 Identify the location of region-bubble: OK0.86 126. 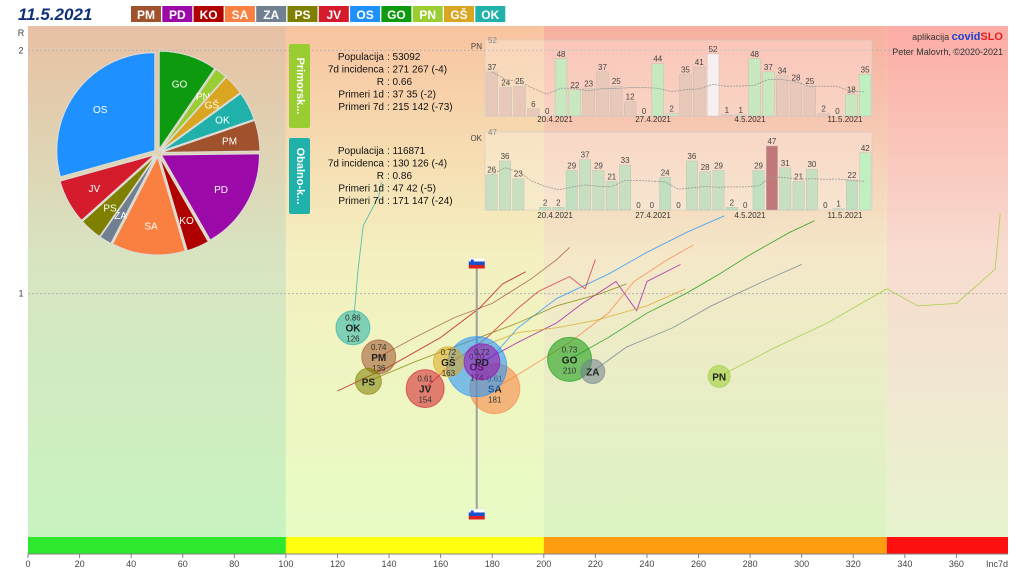
(353, 328).